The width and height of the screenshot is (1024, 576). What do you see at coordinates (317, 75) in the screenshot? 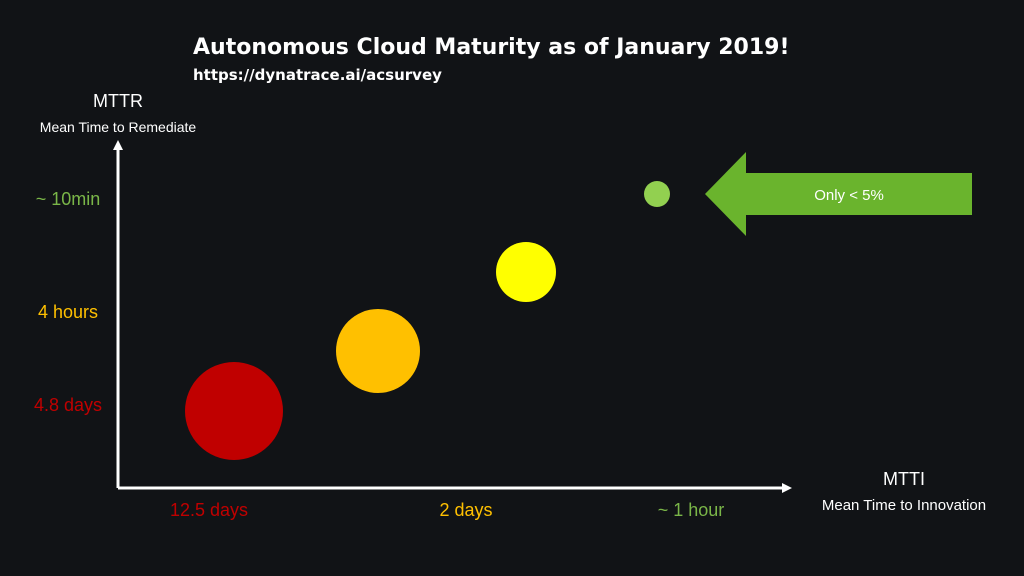
I see `chart-subtitle-url: https://dynatrace.ai/acsurvey` at bounding box center [317, 75].